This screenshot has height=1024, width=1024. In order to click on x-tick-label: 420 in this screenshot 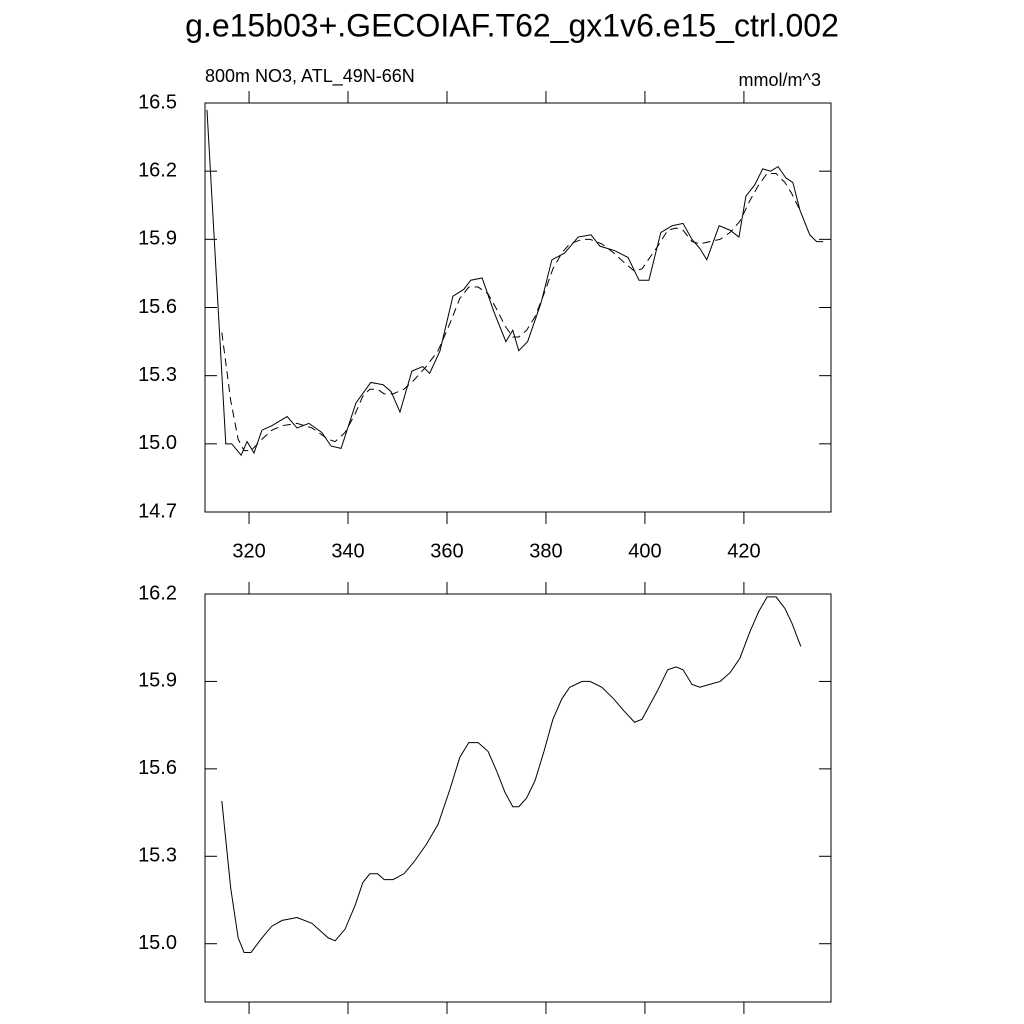, I will do `click(743, 551)`.